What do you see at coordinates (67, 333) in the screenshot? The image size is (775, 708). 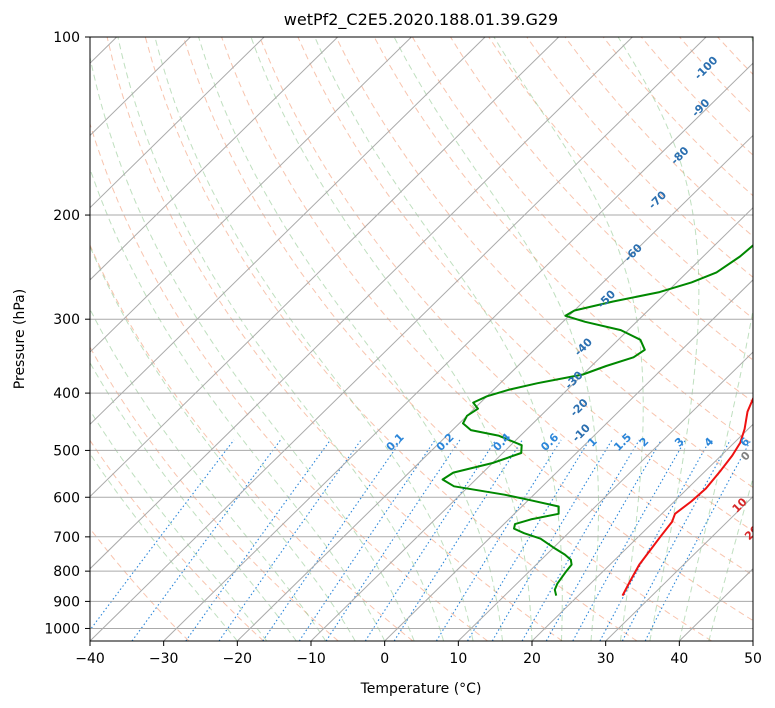 I see `y-axis: 100 200 300 400 500 600 700 800 900 1000` at bounding box center [67, 333].